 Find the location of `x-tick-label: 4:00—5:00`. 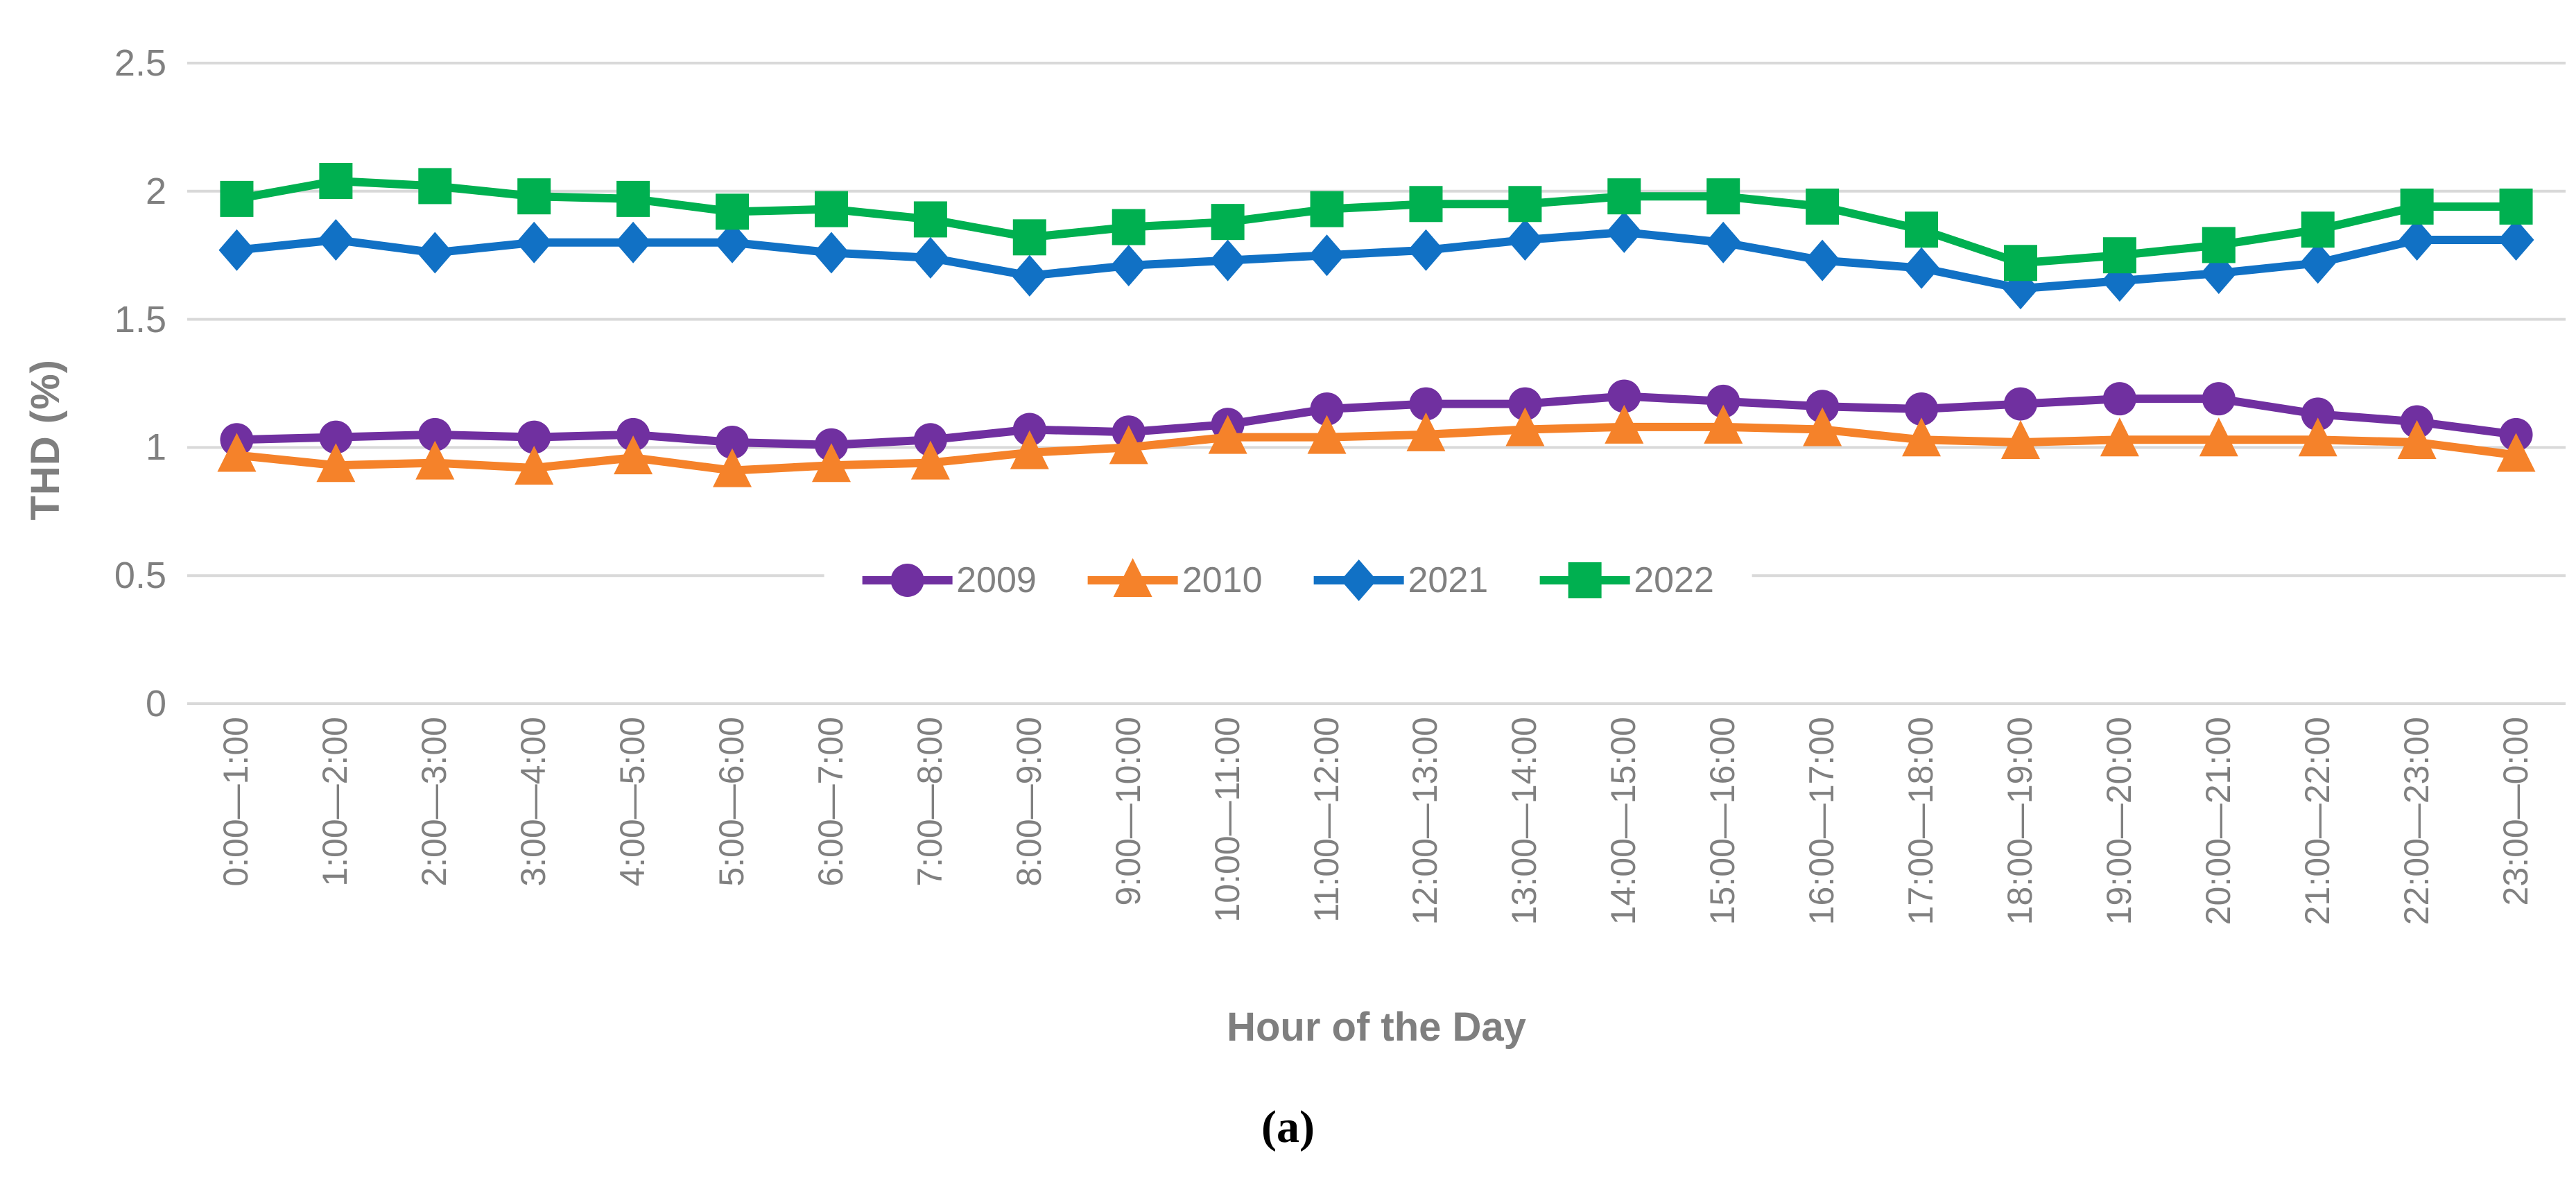

x-tick-label: 4:00—5:00 is located at coordinates (632, 802).